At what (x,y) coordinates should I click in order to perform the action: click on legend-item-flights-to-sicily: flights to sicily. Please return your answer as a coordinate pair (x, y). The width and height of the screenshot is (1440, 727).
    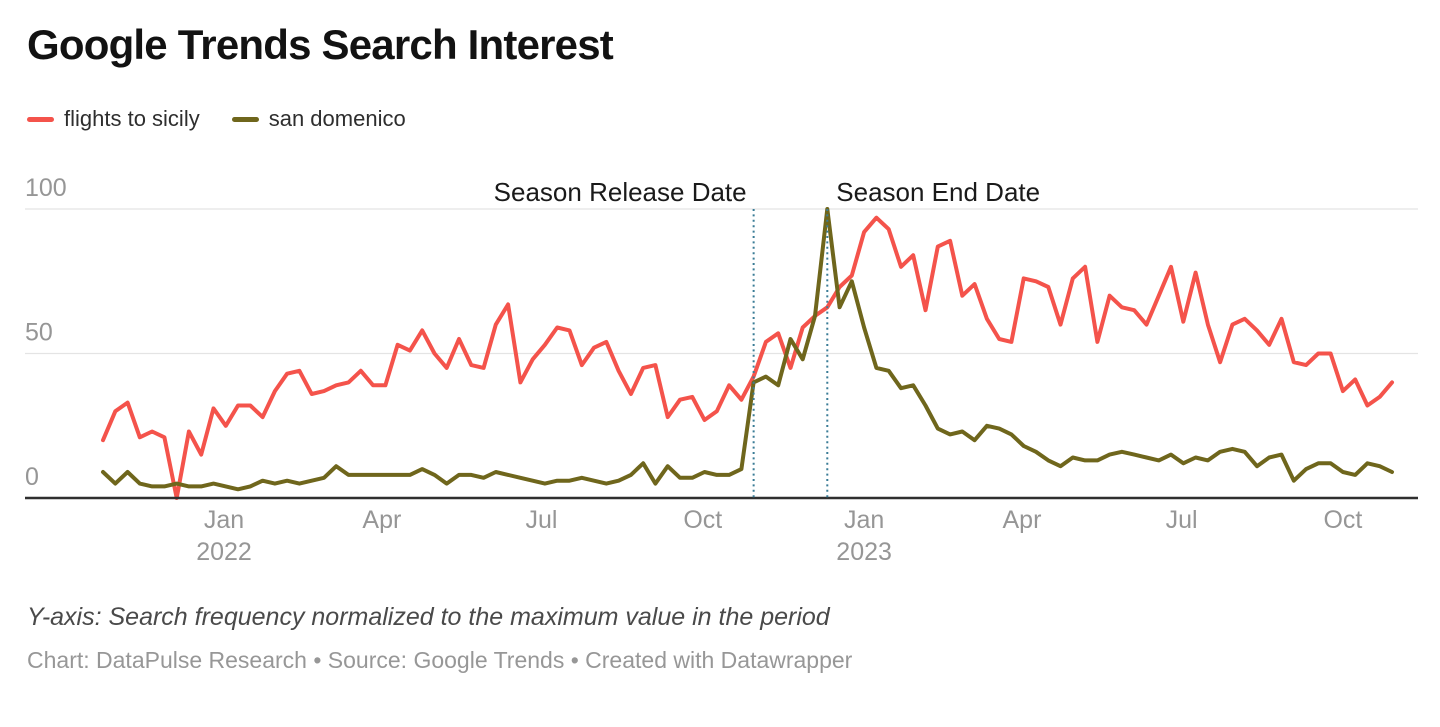
    Looking at the image, I should click on (113, 119).